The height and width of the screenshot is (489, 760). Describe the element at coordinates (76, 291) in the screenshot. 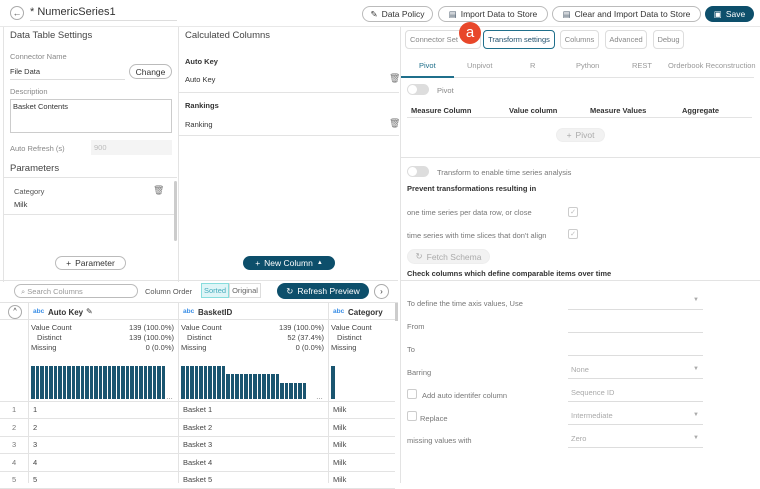

I see `search-columns-input: ⌕ Search Columns` at that location.